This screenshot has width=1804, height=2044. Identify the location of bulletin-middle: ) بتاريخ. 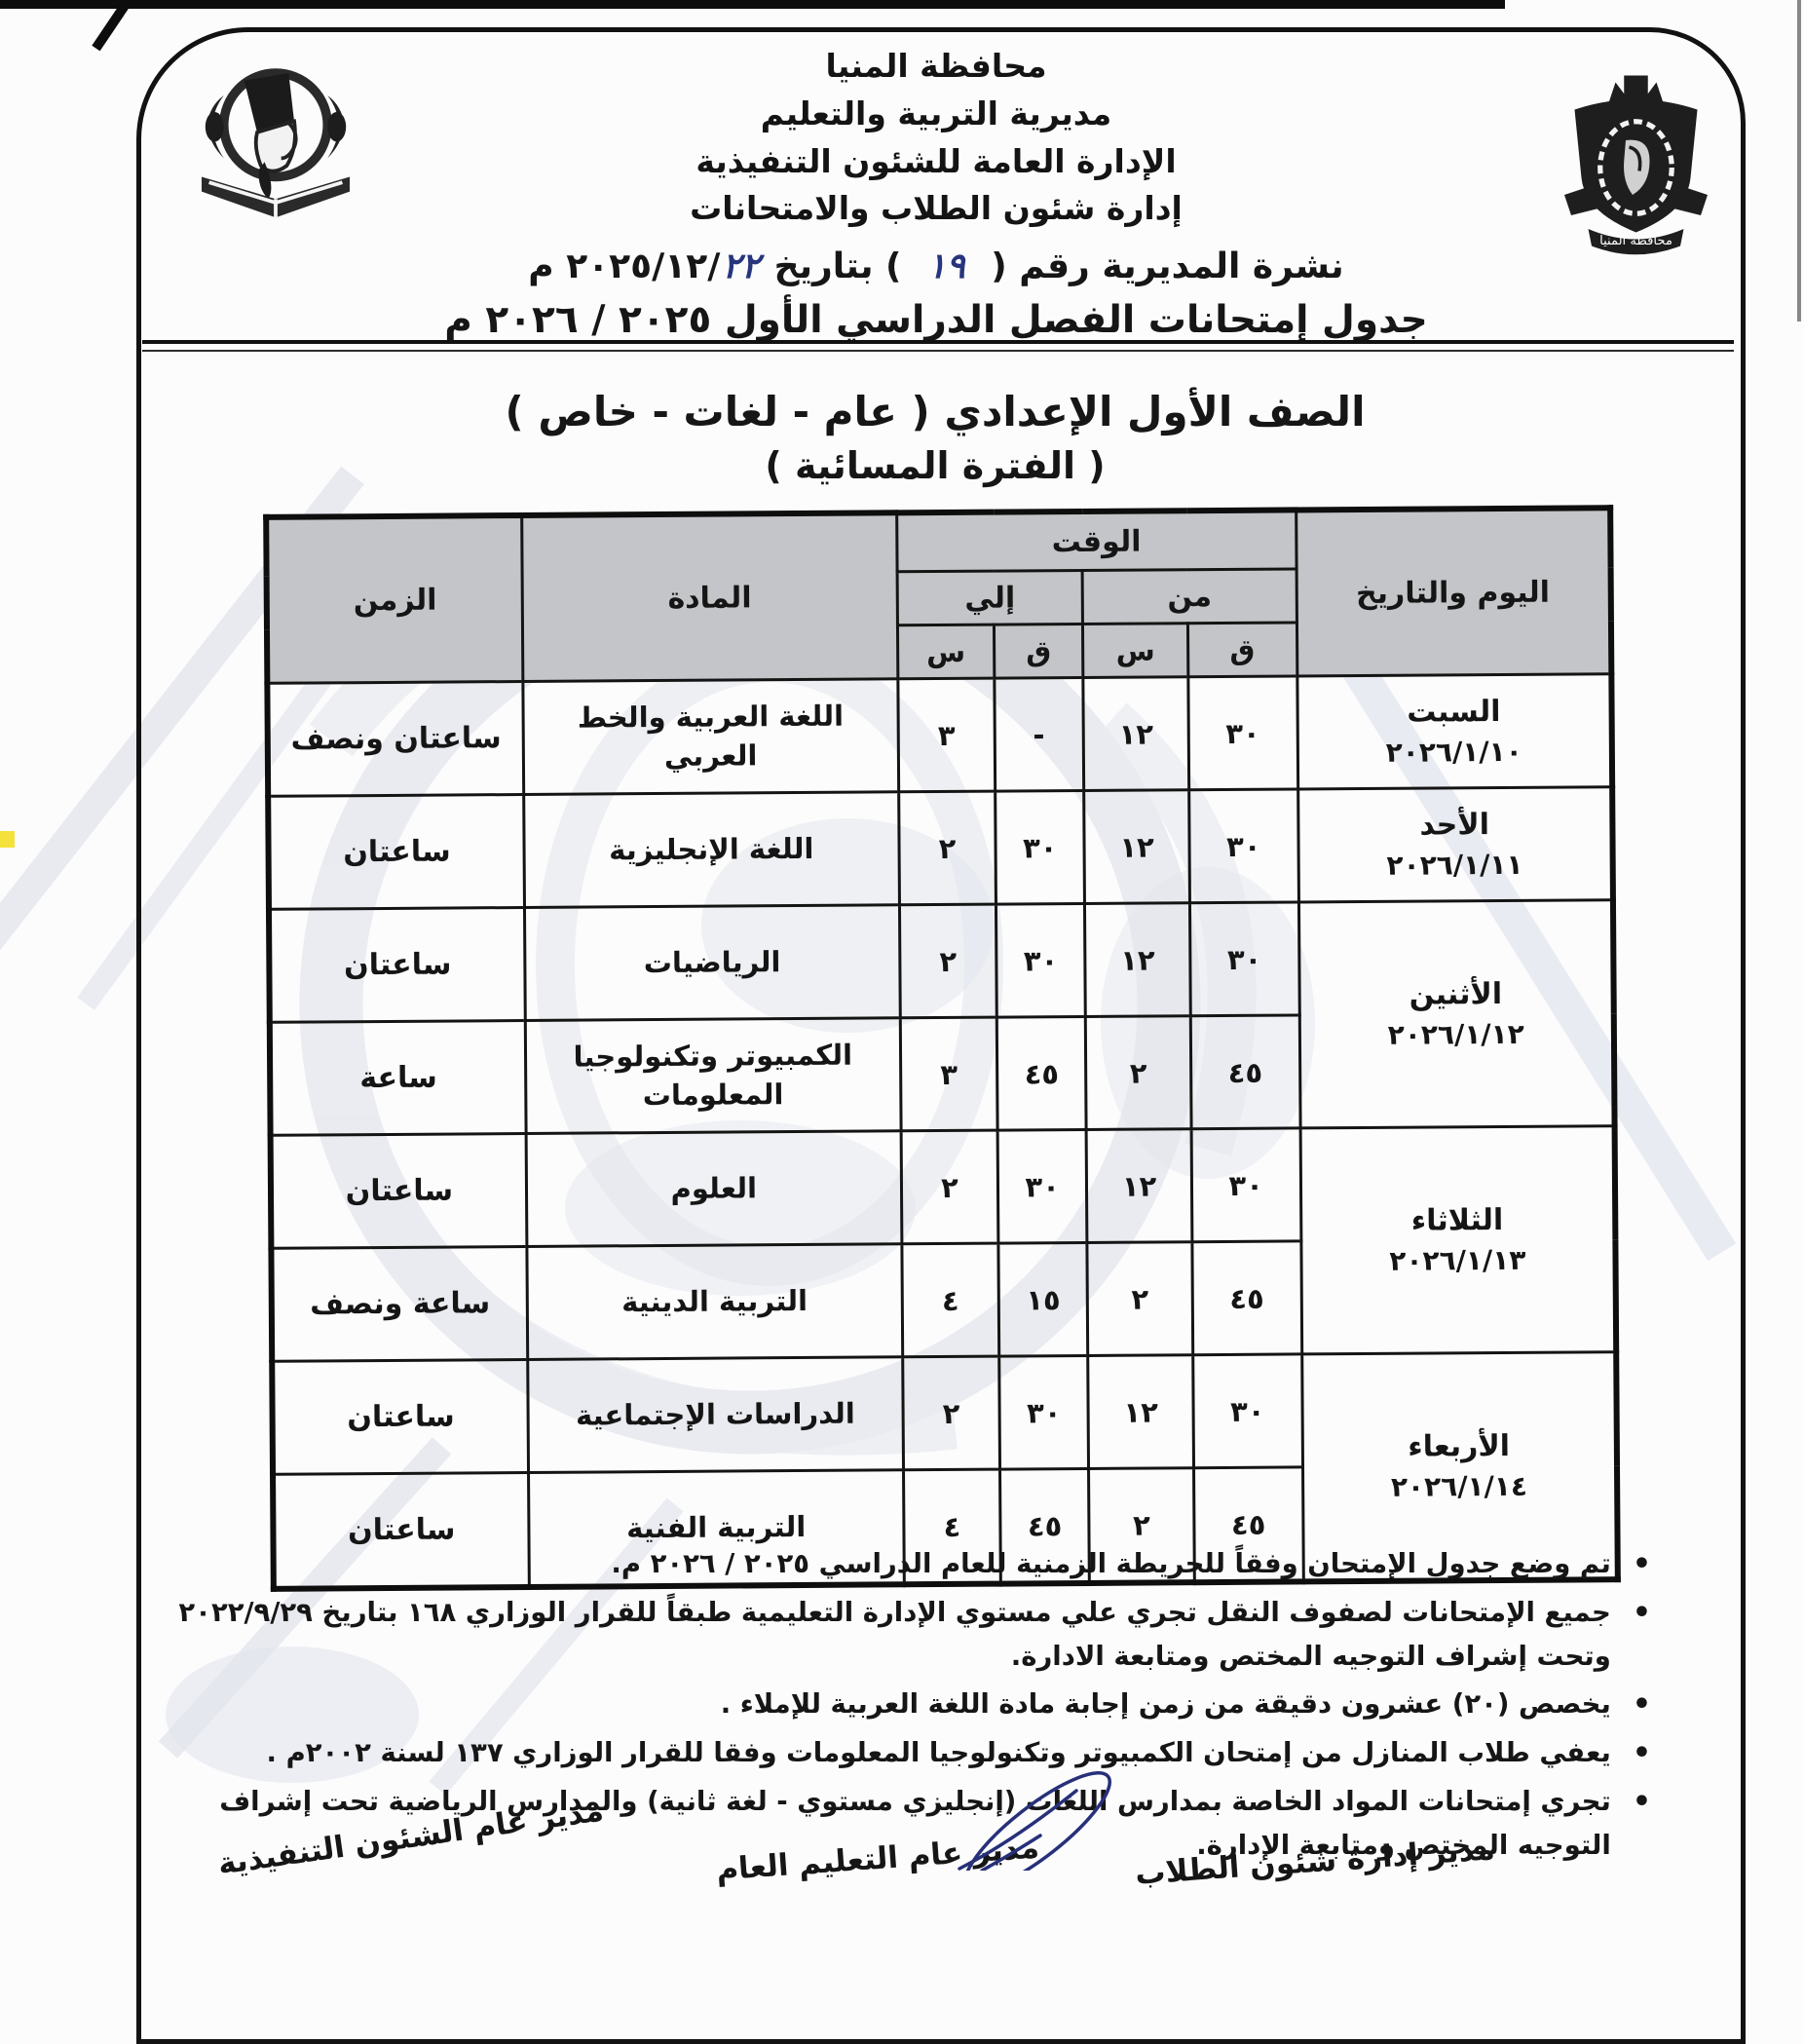
(837, 266).